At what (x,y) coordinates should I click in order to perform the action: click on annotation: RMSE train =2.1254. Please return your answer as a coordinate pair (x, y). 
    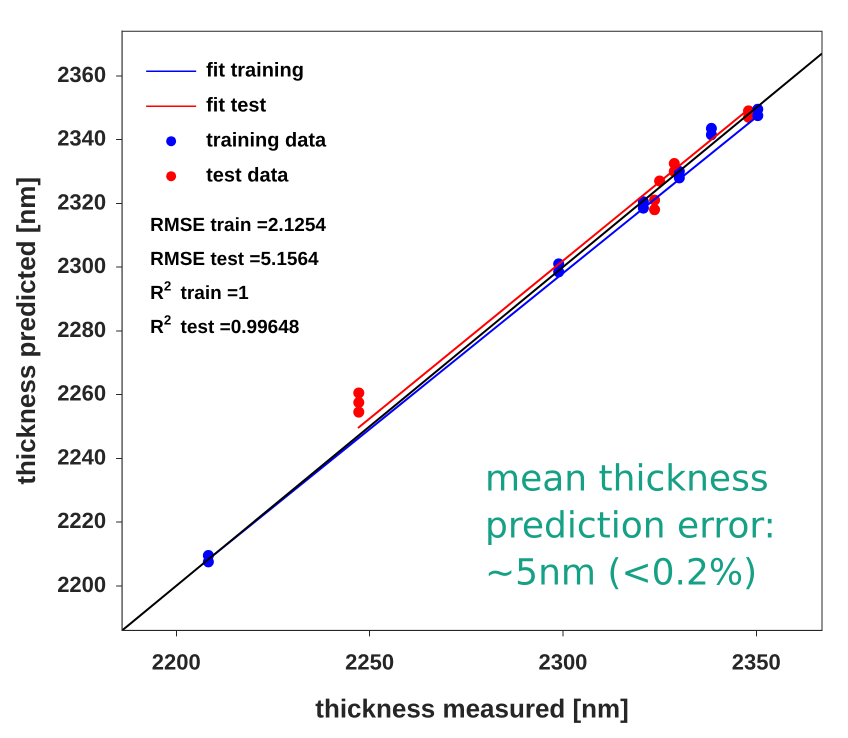
    Looking at the image, I should click on (238, 225).